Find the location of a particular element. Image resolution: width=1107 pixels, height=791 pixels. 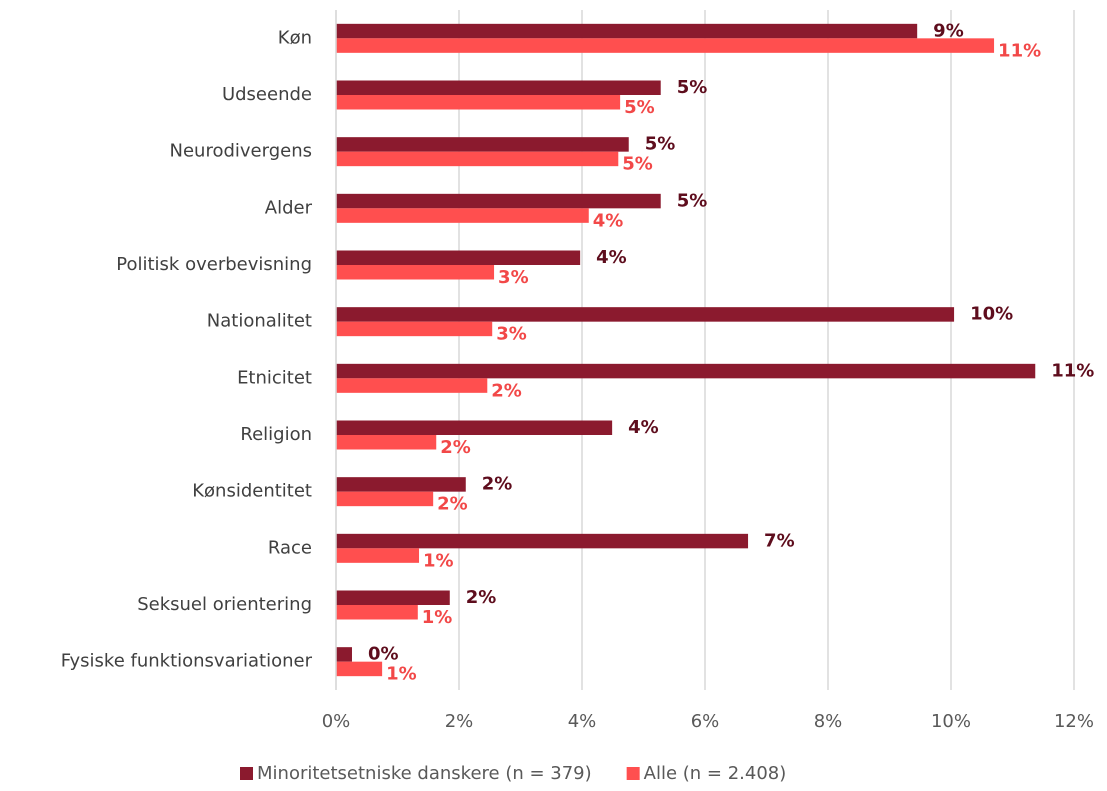

value-label: 7% is located at coordinates (779, 540).